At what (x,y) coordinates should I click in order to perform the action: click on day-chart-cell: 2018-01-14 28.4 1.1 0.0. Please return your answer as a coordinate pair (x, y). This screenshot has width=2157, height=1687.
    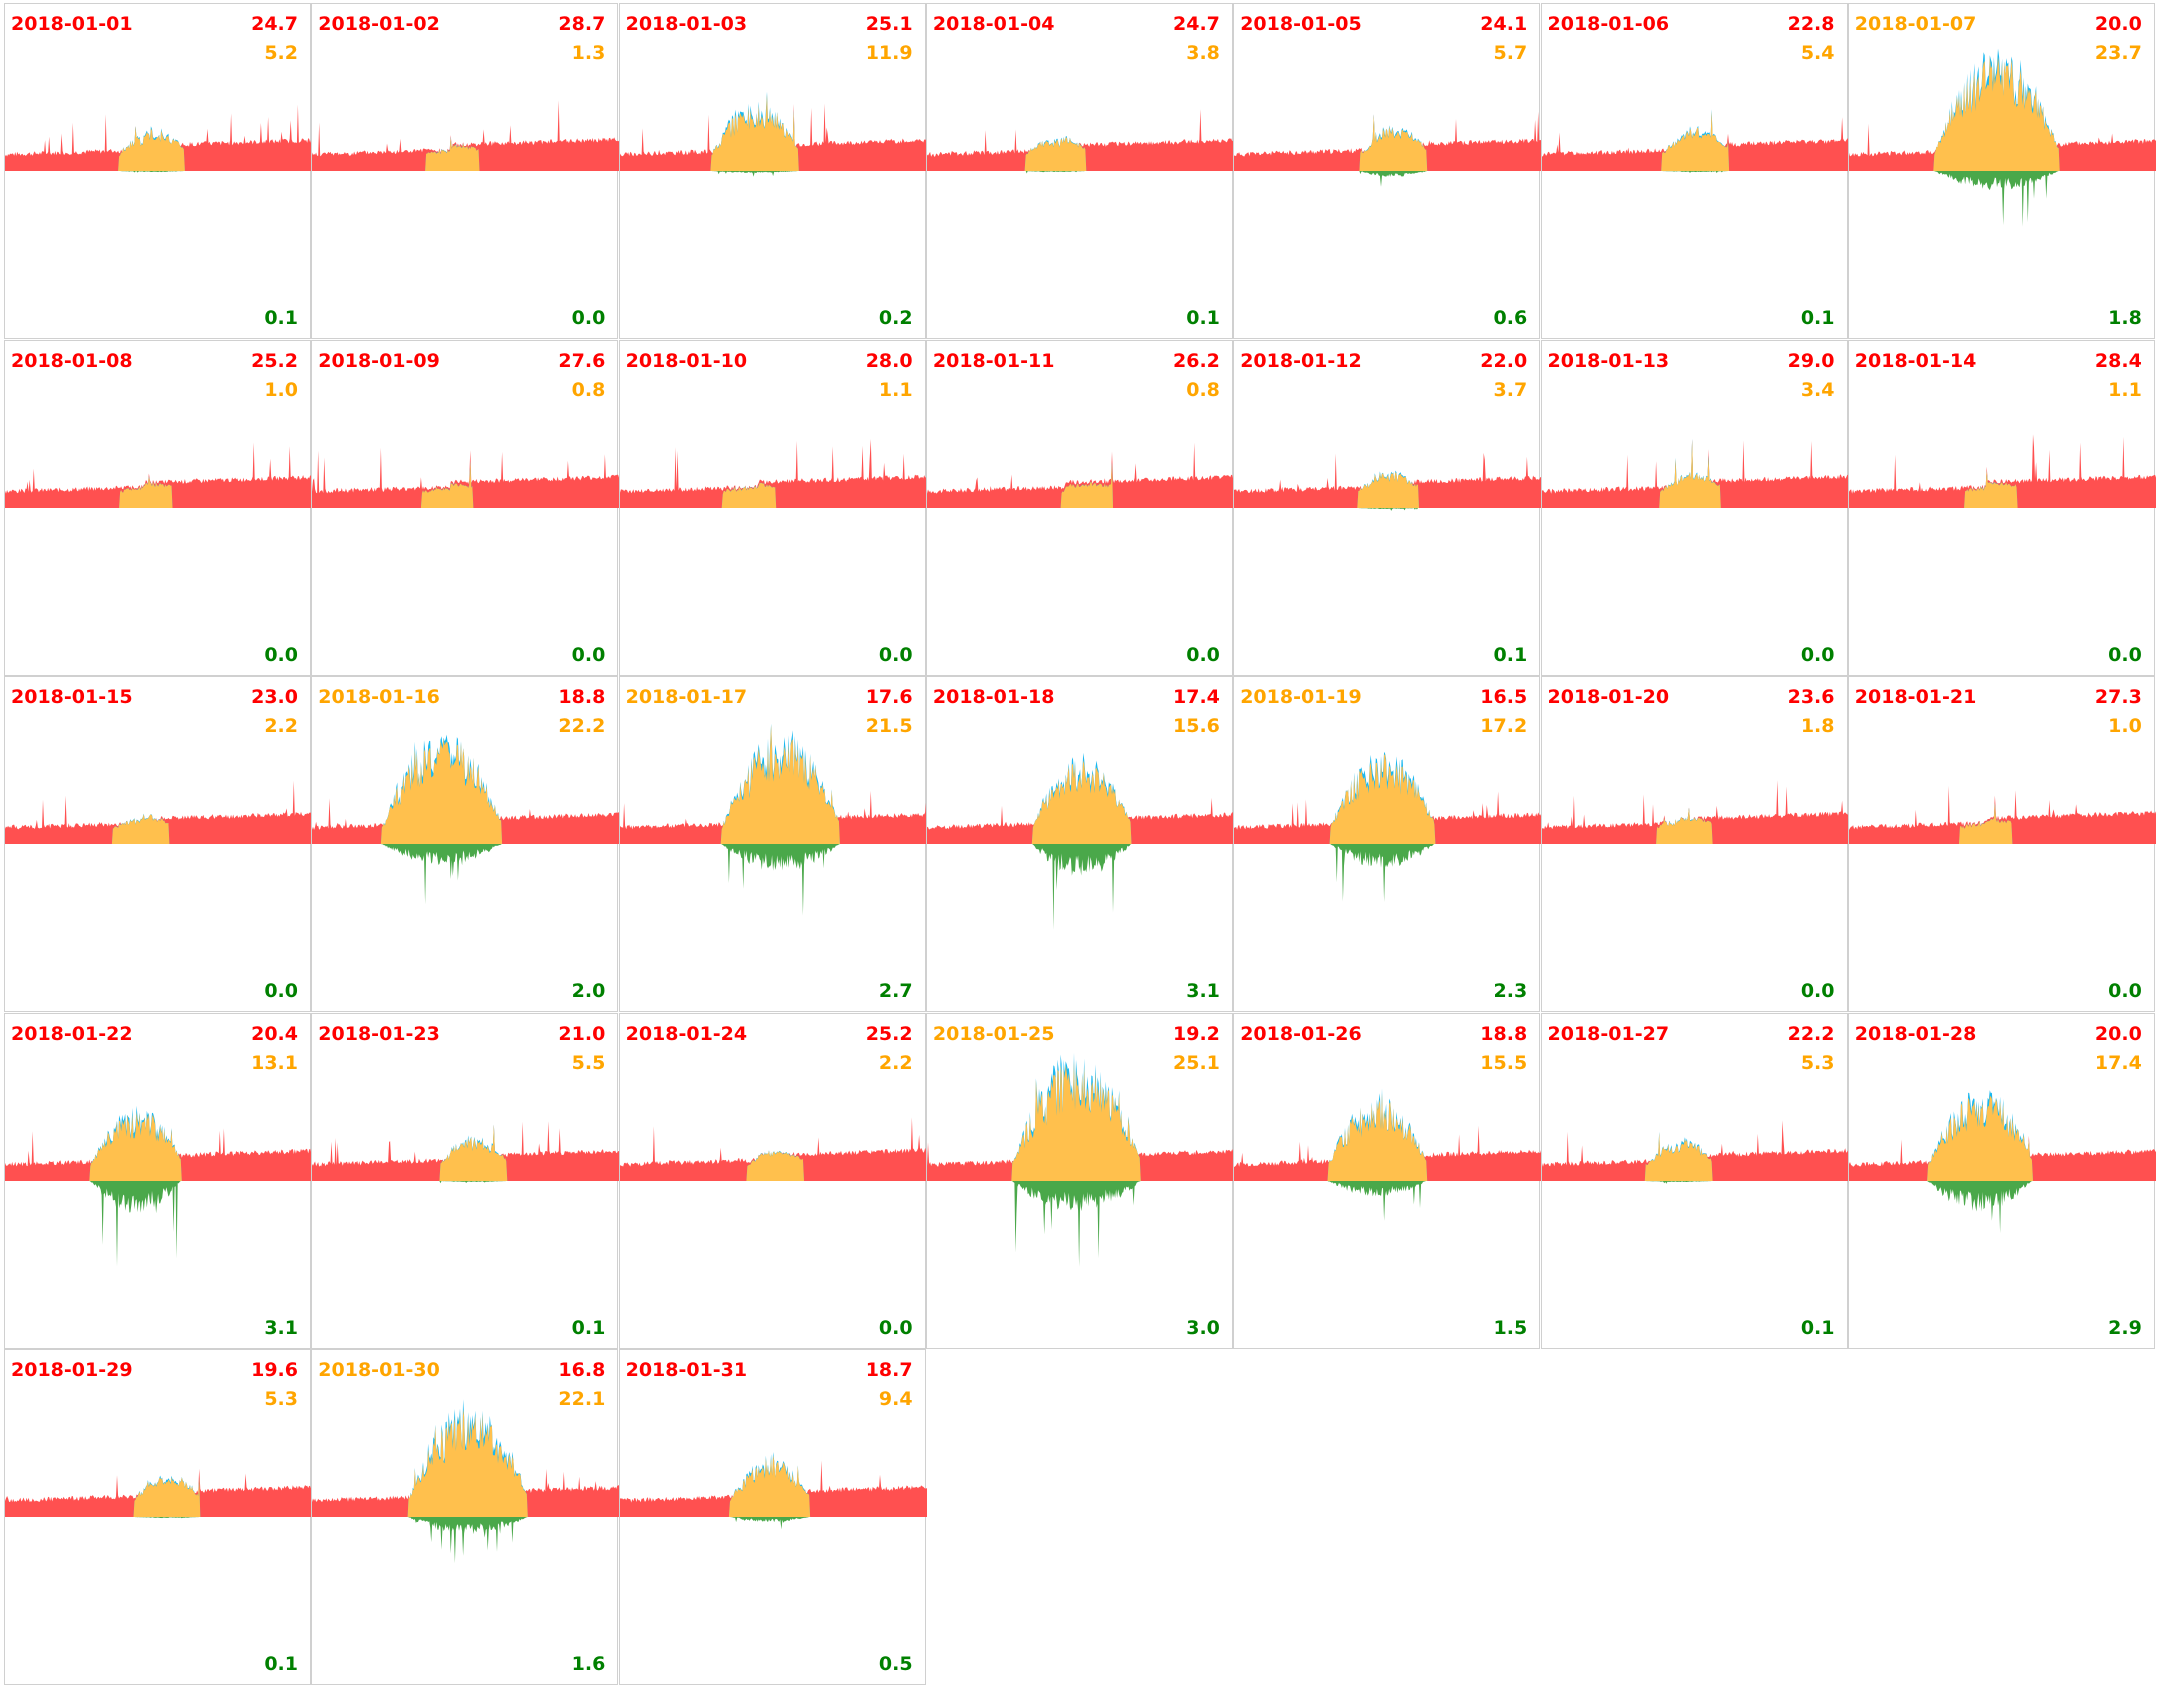
    Looking at the image, I should click on (2002, 507).